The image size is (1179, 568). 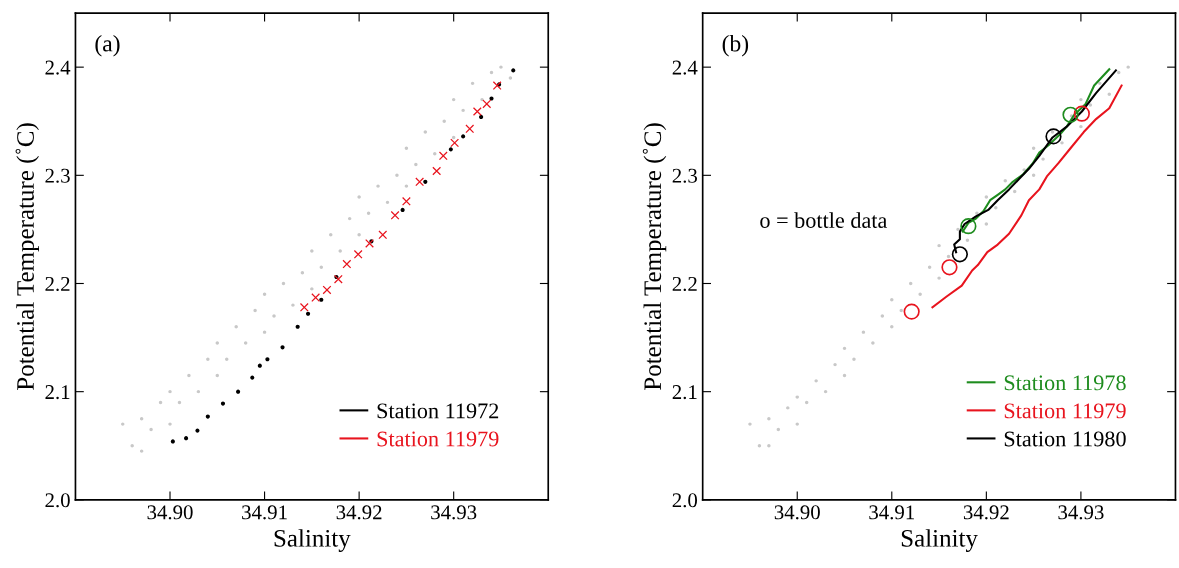 What do you see at coordinates (107, 45) in the screenshot?
I see `annotation: (a)` at bounding box center [107, 45].